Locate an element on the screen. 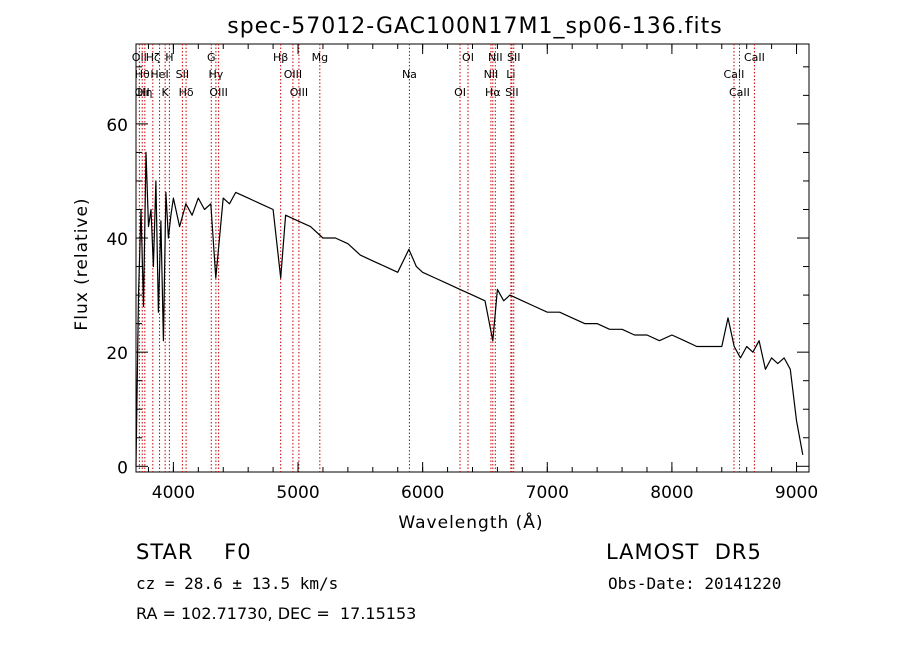 This screenshot has height=649, width=900. x-tick-label-0: 4000 is located at coordinates (173, 493).